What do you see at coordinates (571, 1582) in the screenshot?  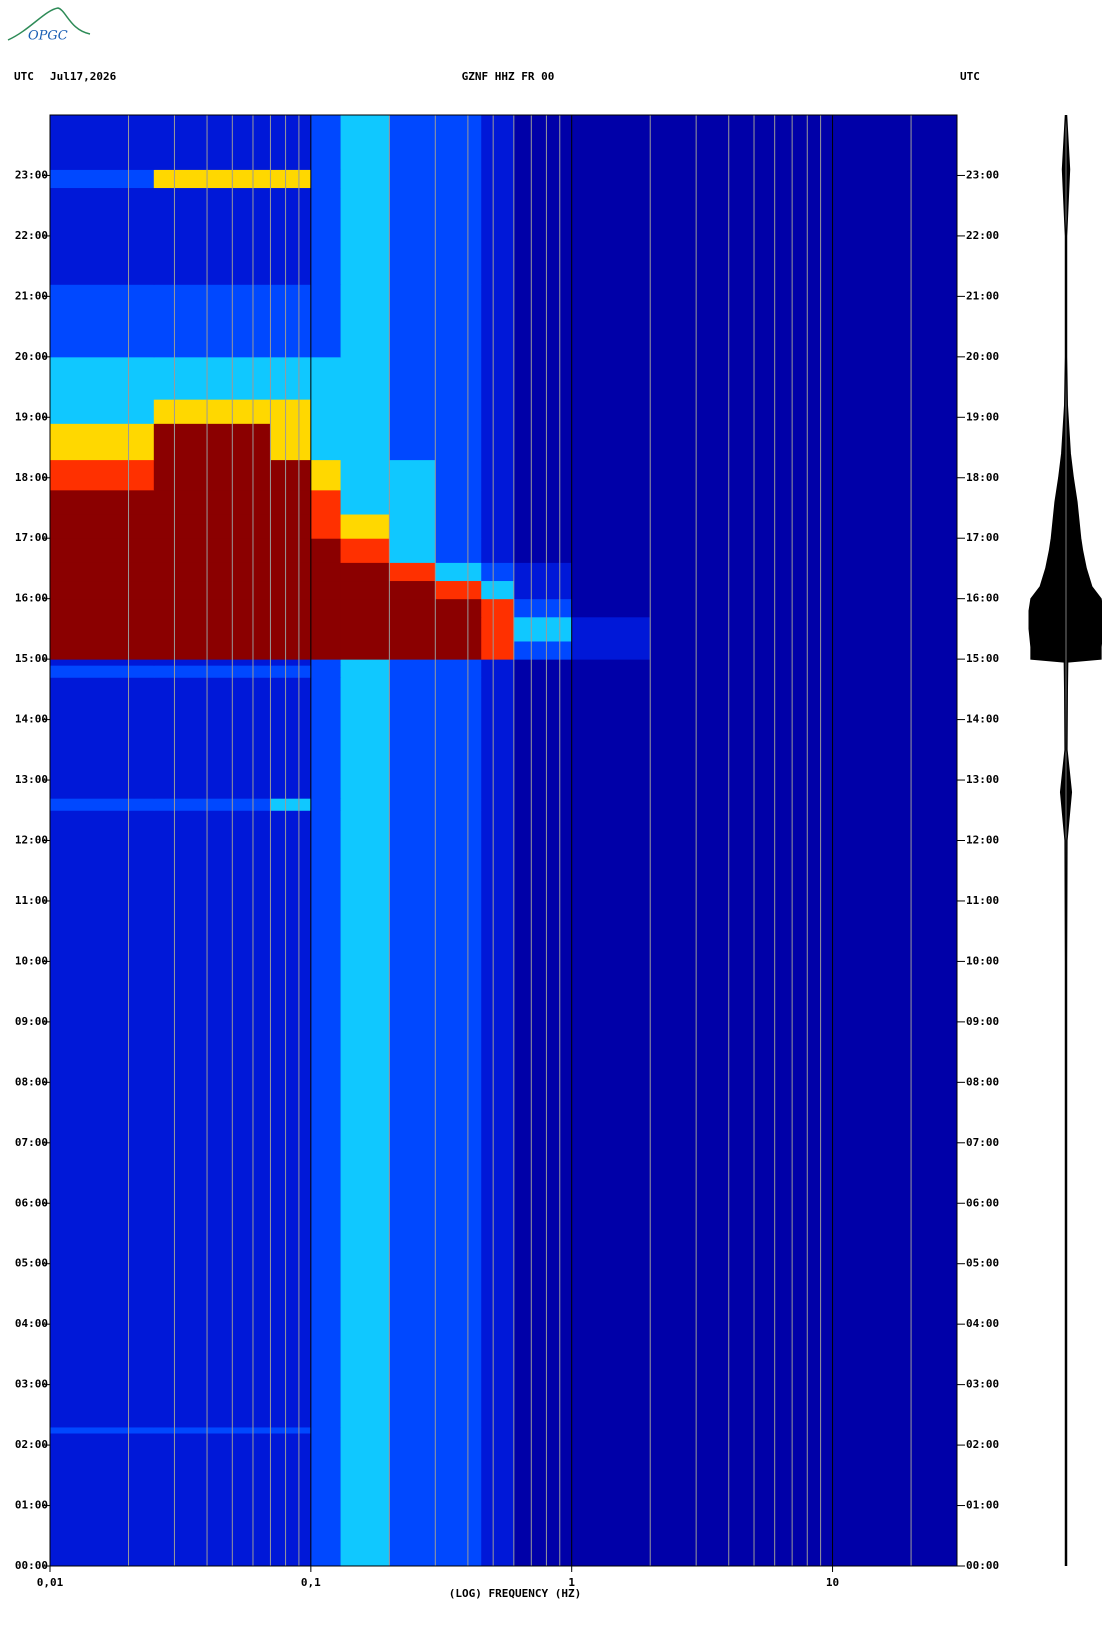 I see `x-tick-label: 1` at bounding box center [571, 1582].